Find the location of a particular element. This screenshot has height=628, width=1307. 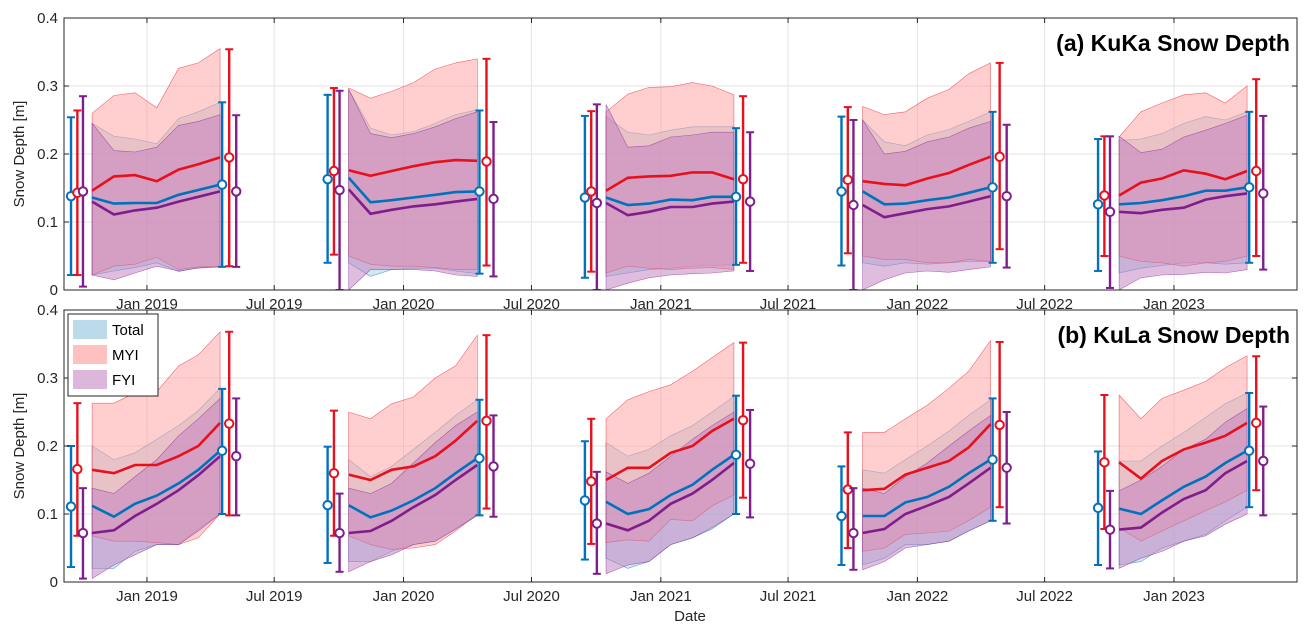

x-tick-label: Jan 2020 is located at coordinates (404, 596).